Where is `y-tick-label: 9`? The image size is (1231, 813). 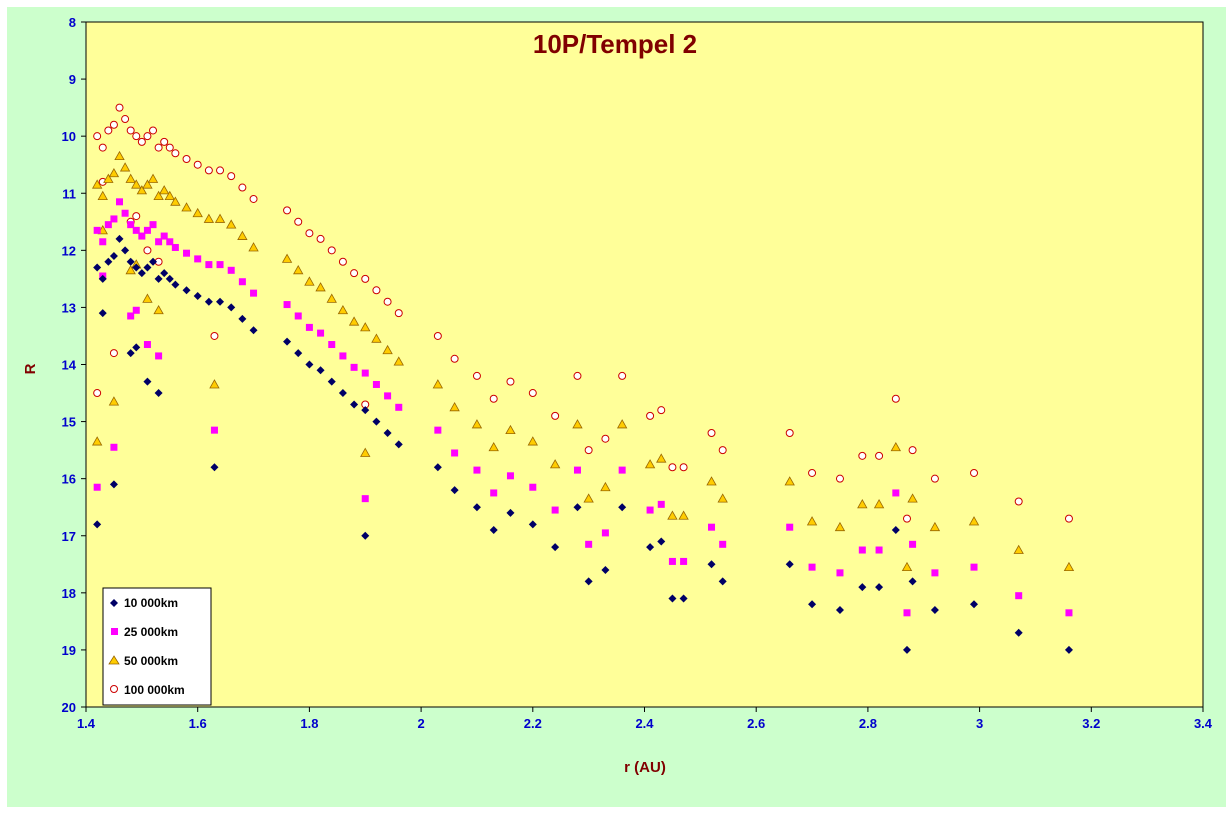
y-tick-label: 9 is located at coordinates (72, 79).